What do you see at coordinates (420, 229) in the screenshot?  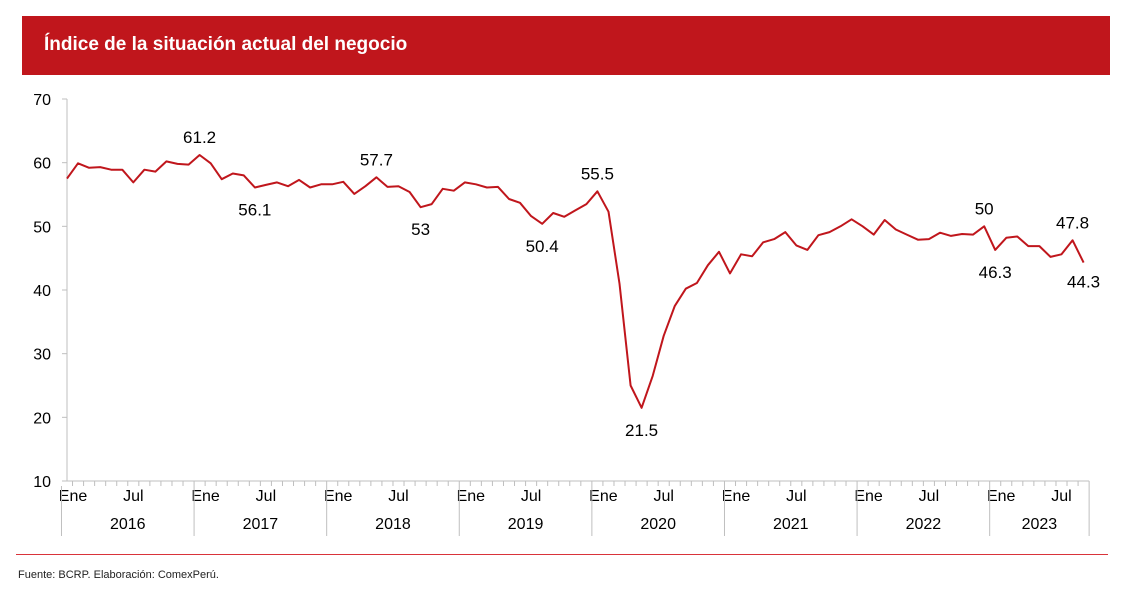 I see `data-label: 53` at bounding box center [420, 229].